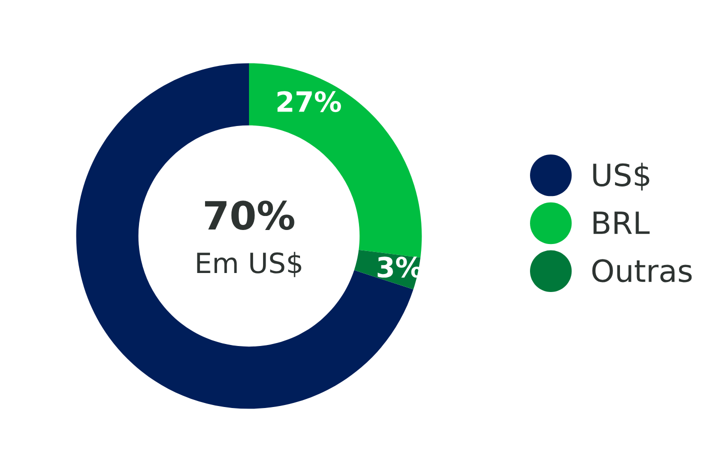 The image size is (704, 451). Describe the element at coordinates (622, 223) in the screenshot. I see `legend-label: BRL` at that location.